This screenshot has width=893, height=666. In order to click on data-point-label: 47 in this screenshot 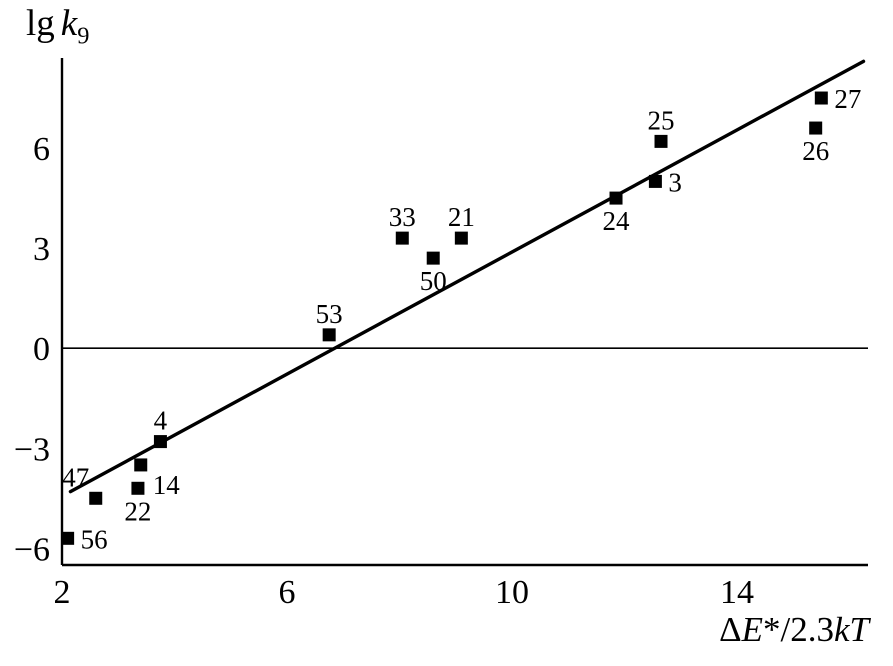, I will do `click(75, 477)`.